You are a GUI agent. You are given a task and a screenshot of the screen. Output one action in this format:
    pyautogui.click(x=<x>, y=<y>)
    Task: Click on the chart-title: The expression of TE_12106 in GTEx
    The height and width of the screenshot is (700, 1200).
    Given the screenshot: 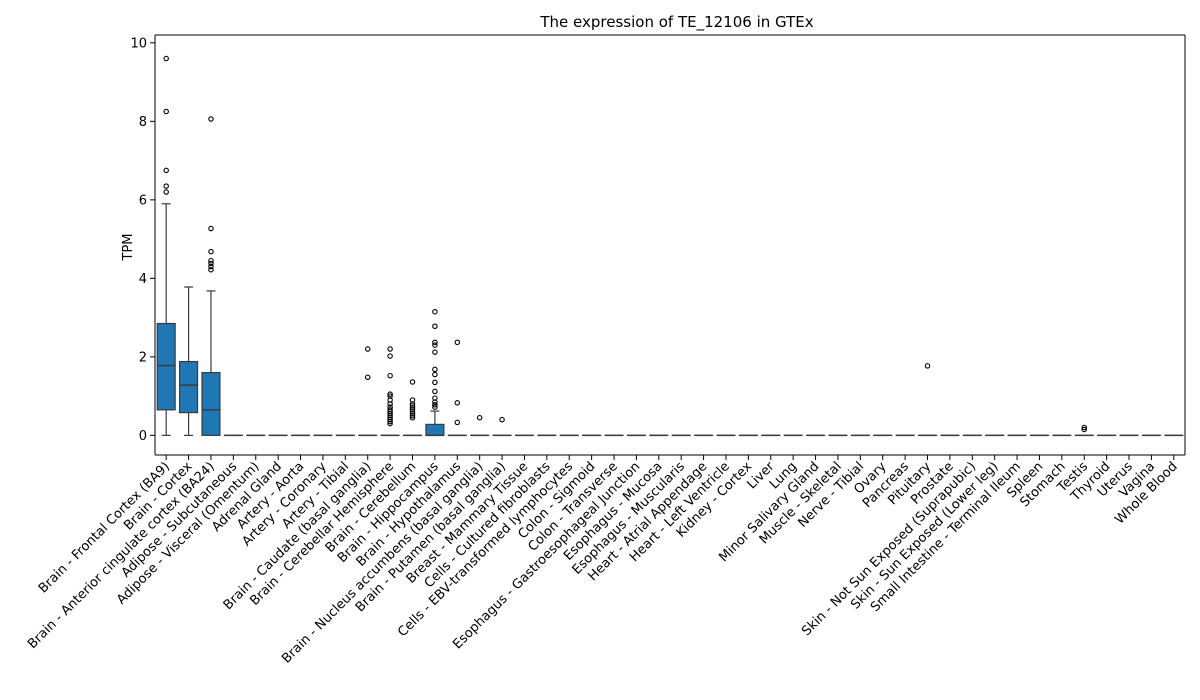 What is the action you would take?
    pyautogui.click(x=676, y=22)
    